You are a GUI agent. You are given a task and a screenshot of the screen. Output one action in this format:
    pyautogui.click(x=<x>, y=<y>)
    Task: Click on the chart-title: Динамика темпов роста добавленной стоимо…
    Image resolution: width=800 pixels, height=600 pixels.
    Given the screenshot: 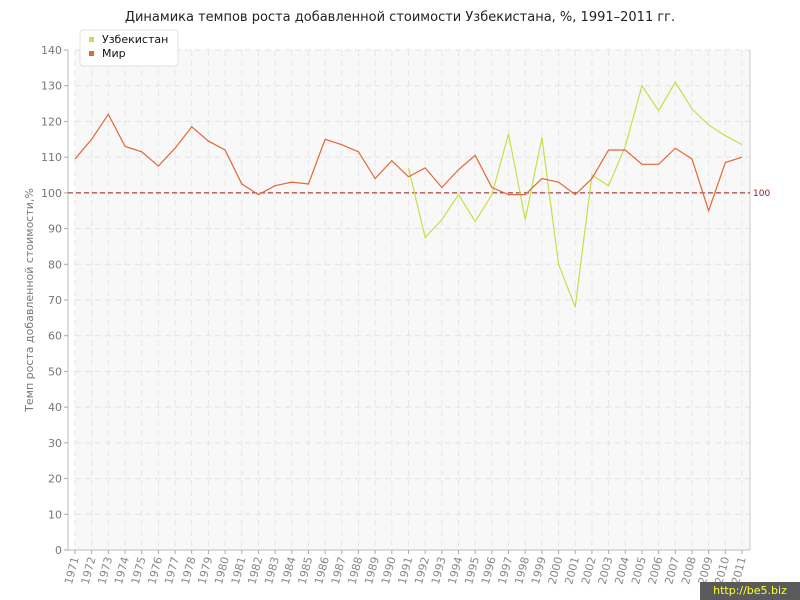 What is the action you would take?
    pyautogui.click(x=400, y=17)
    